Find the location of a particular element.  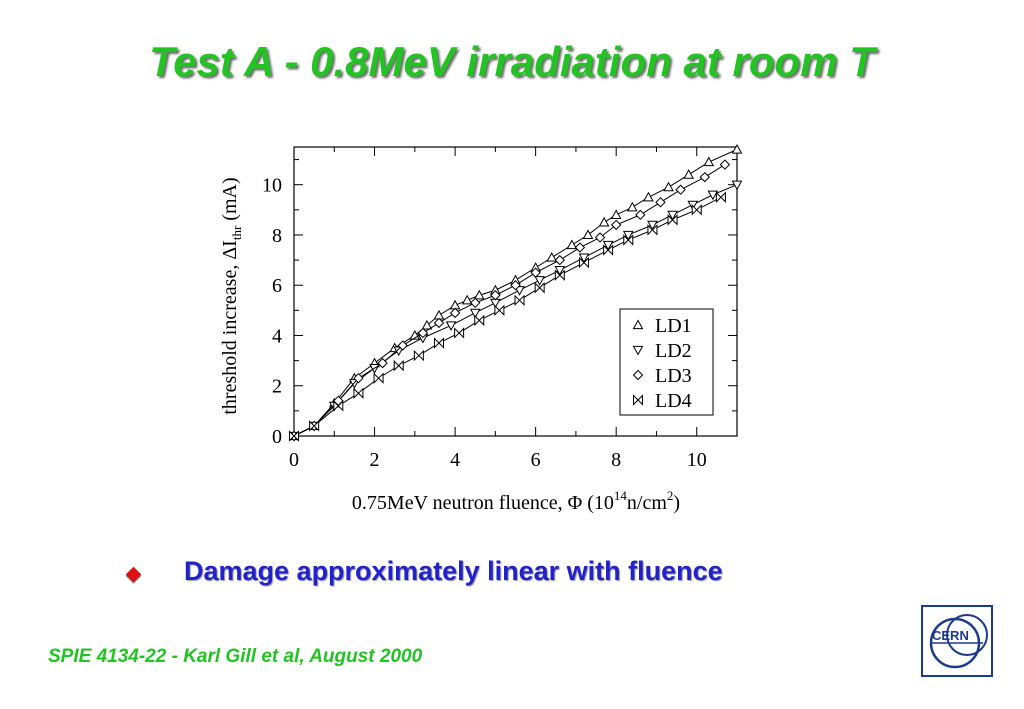

x-axis-label-main: 0.75MeV neutron fluence, Φ (10 is located at coordinates (483, 503).